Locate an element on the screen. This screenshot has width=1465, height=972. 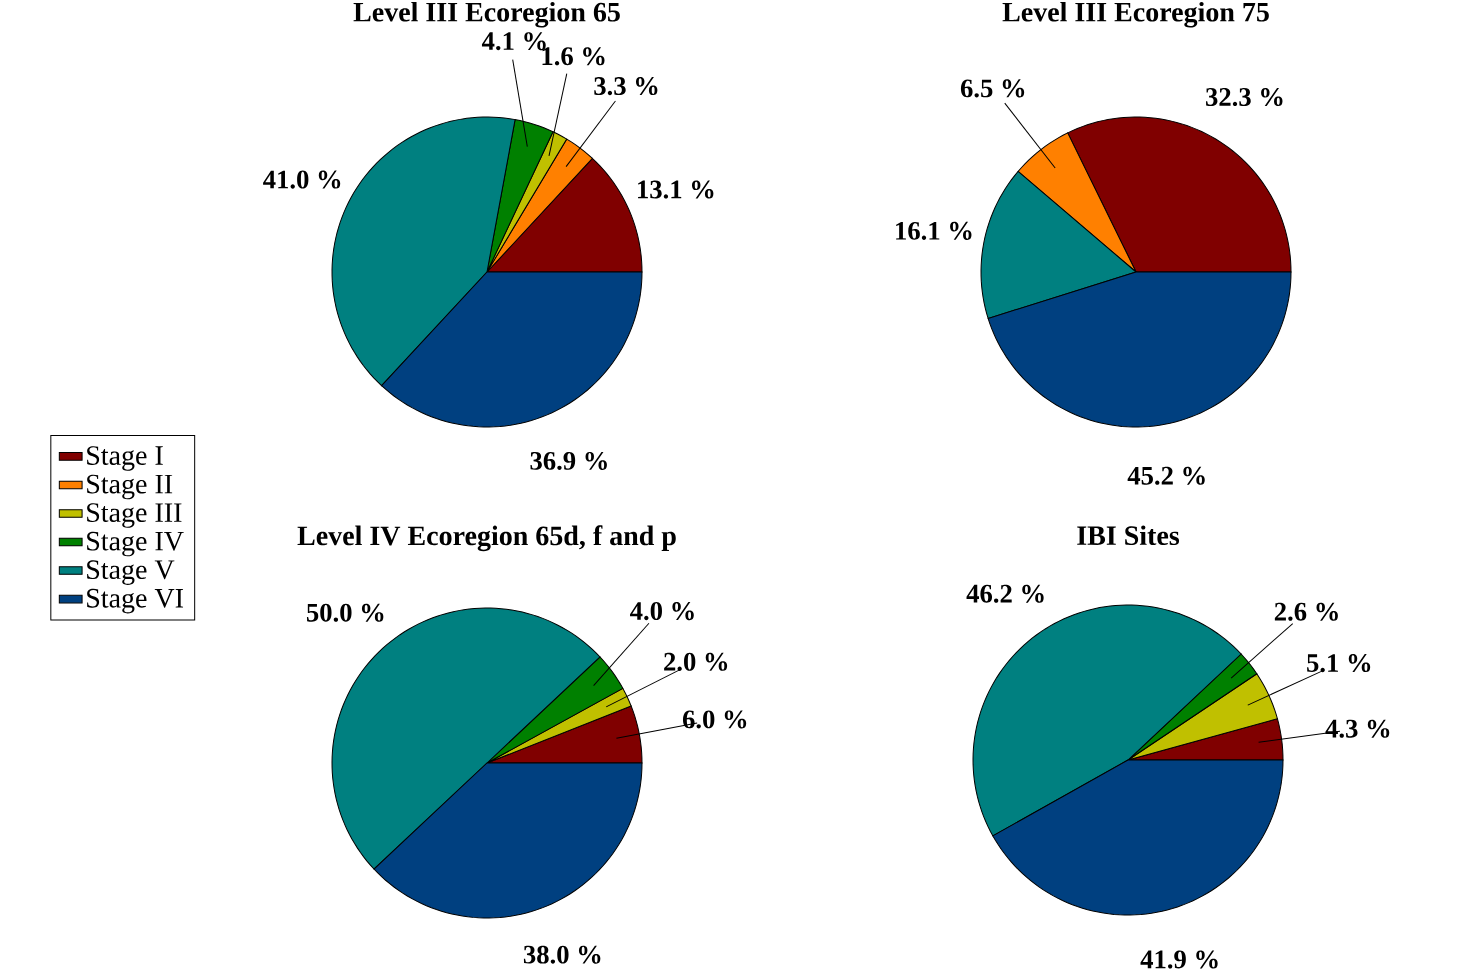
data-label: 2.0 % is located at coordinates (696, 661).